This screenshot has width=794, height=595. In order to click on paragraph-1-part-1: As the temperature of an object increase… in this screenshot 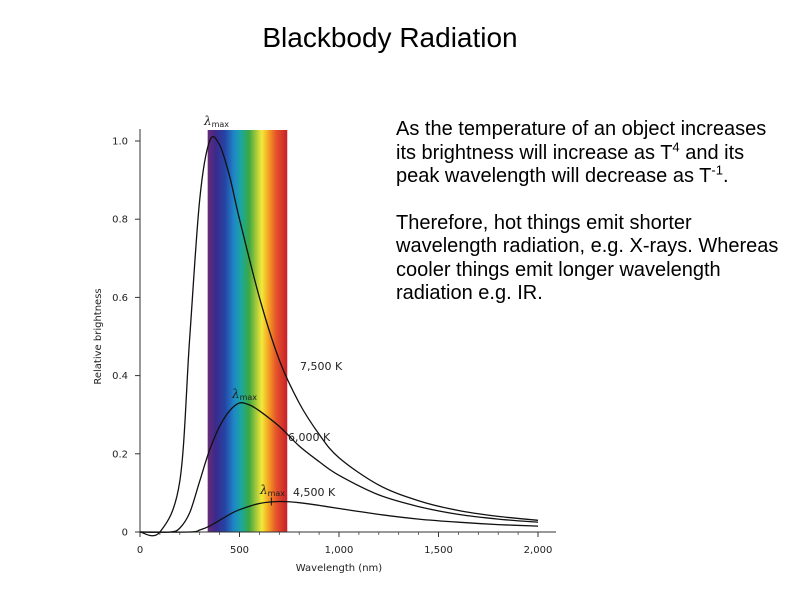, I will do `click(581, 141)`.